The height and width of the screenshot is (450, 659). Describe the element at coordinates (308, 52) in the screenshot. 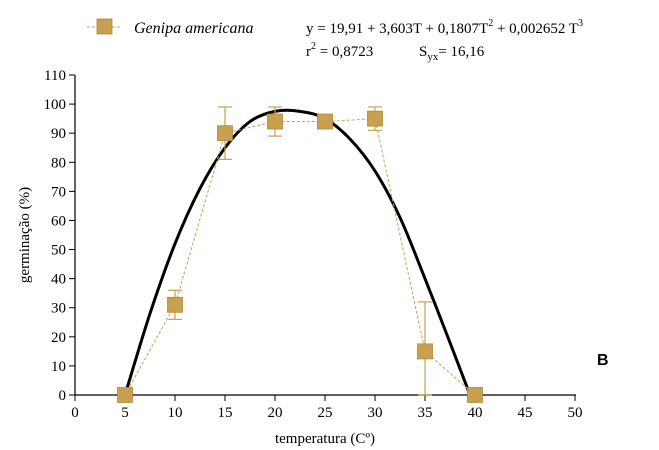

I see `r2-label: r` at that location.